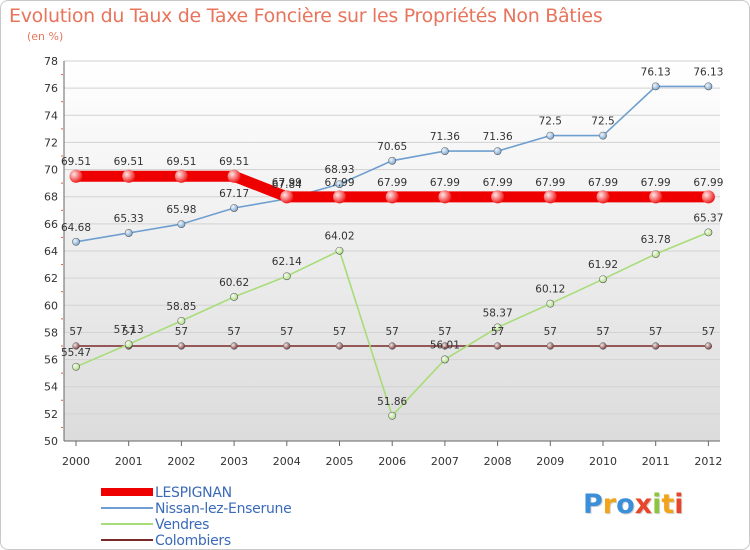 The image size is (750, 550). What do you see at coordinates (51, 278) in the screenshot?
I see `y-tick-label: 62` at bounding box center [51, 278].